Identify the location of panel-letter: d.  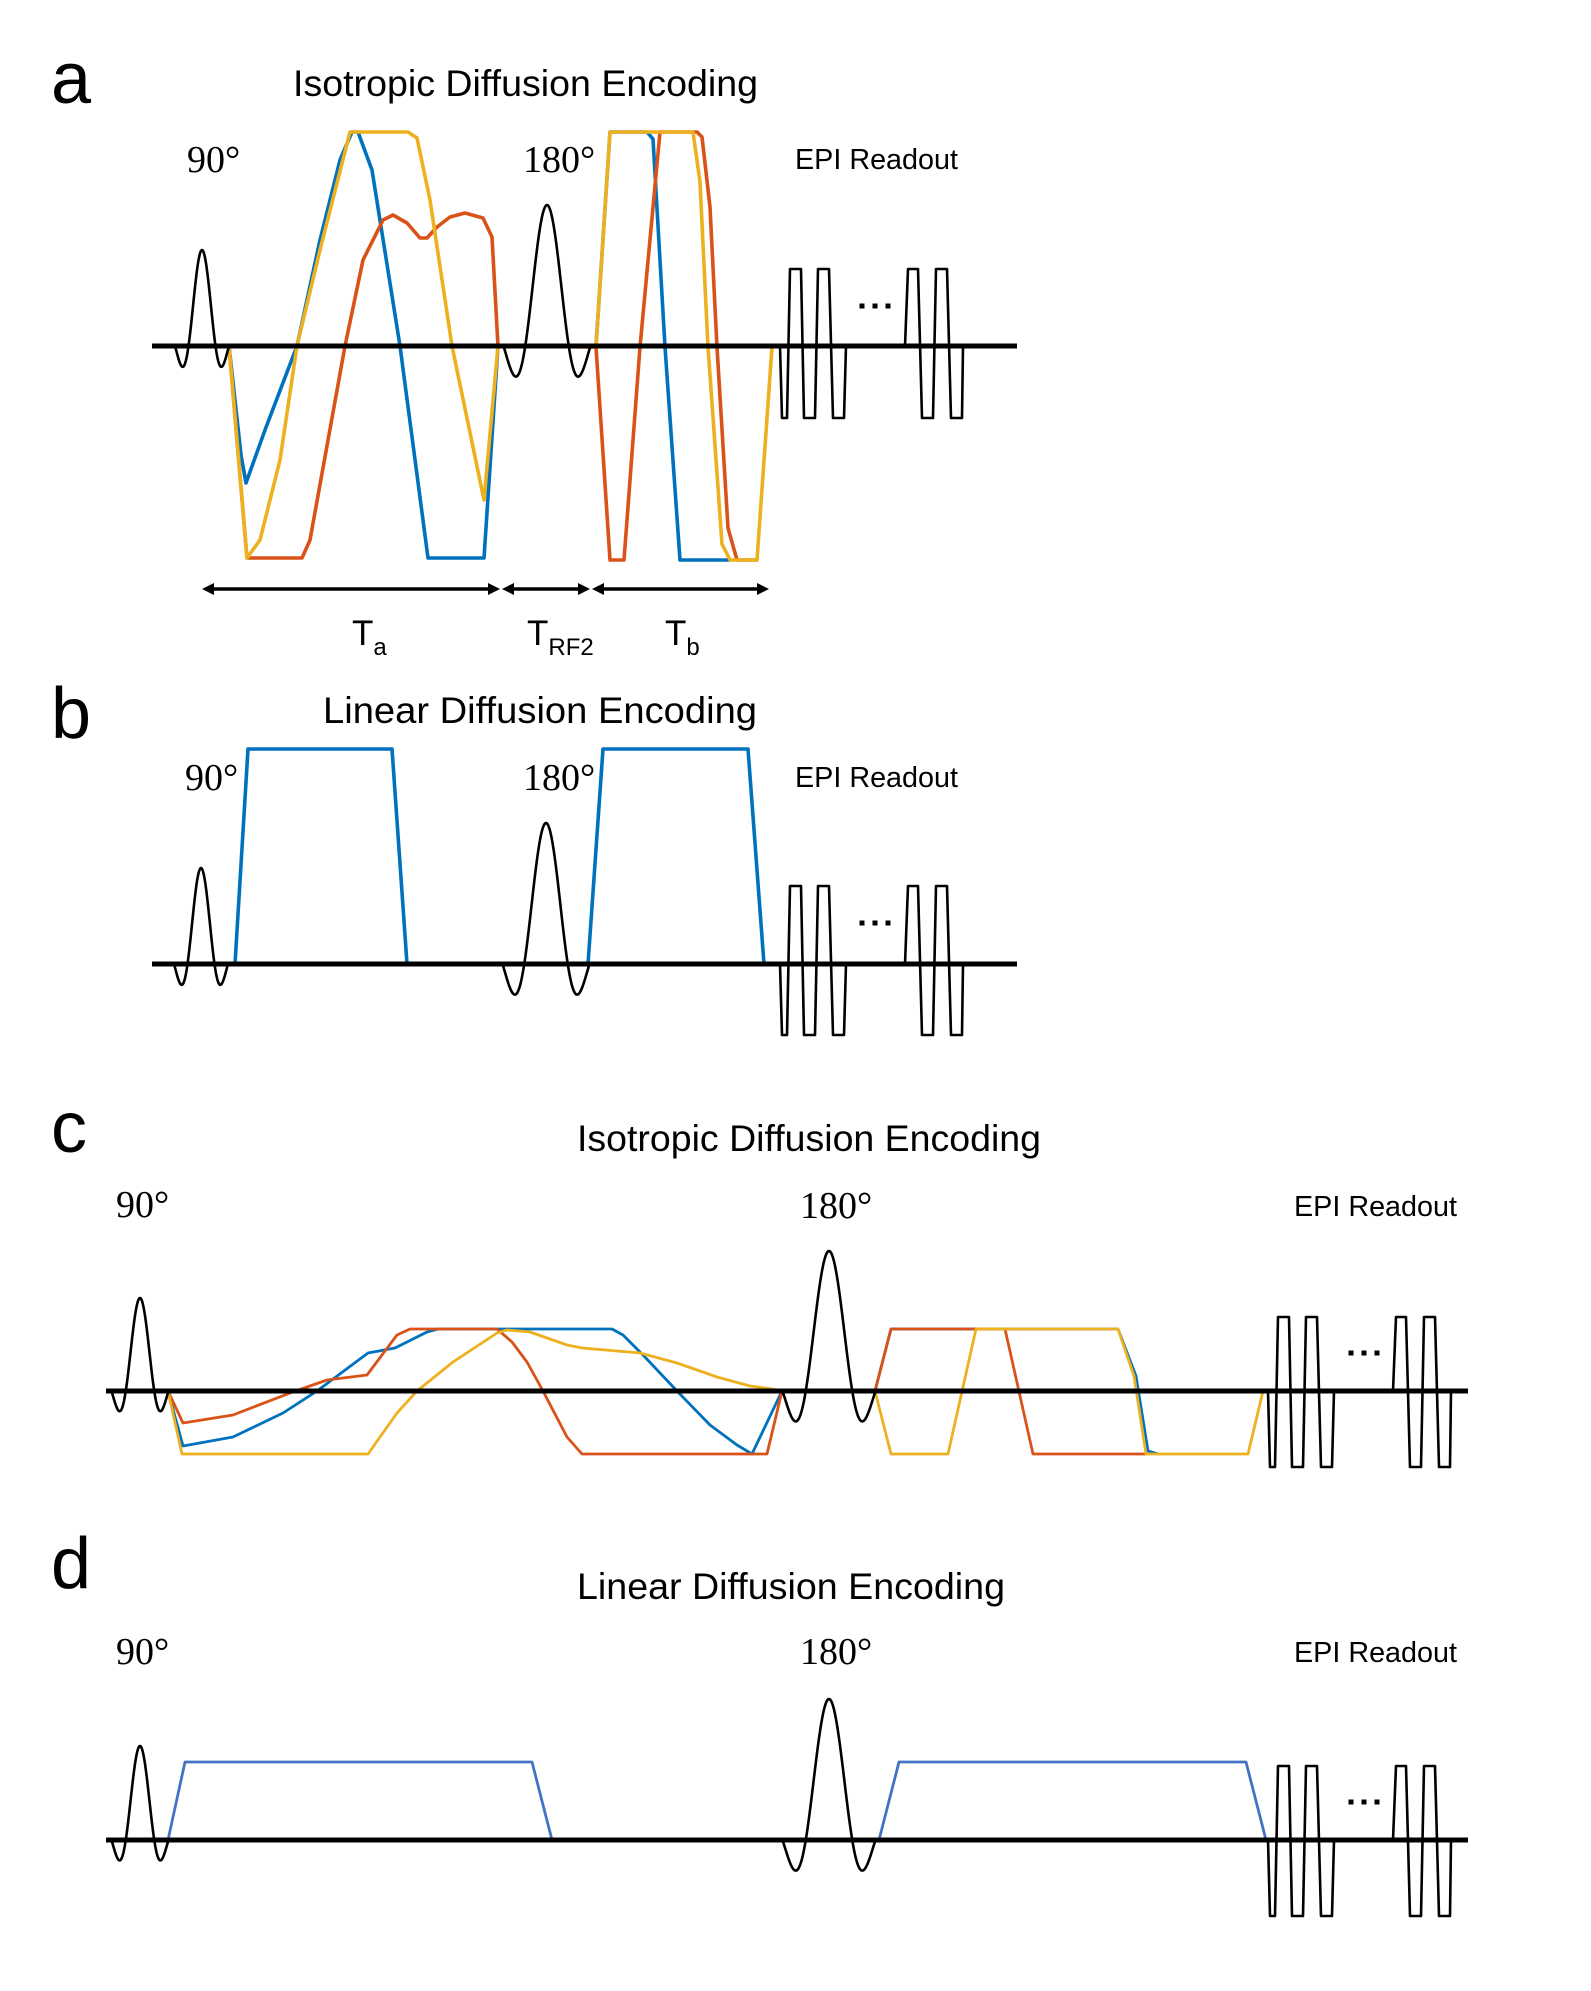
(71, 1564).